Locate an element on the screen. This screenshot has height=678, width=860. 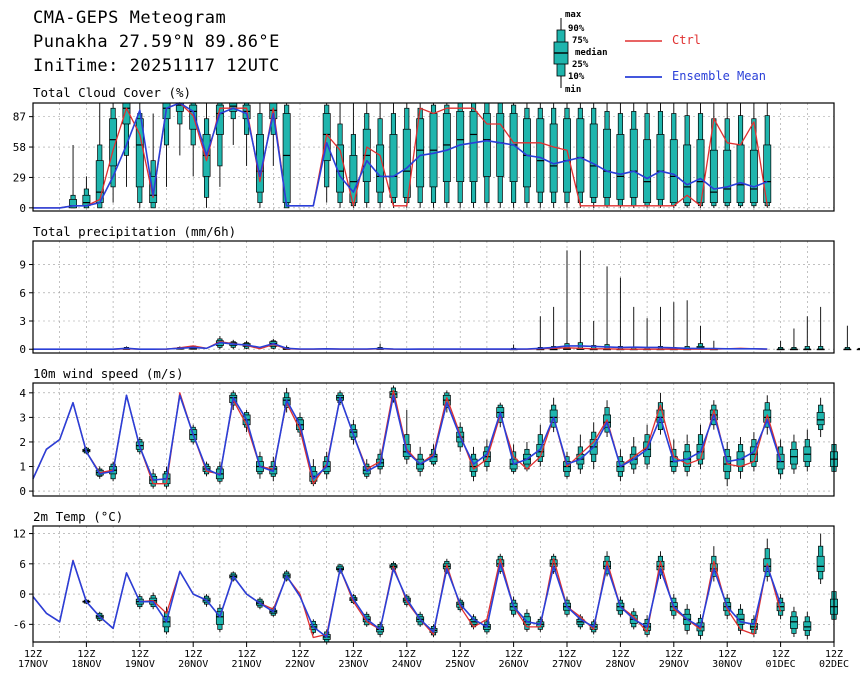
legend-median-label: median is located at coordinates (591, 53).